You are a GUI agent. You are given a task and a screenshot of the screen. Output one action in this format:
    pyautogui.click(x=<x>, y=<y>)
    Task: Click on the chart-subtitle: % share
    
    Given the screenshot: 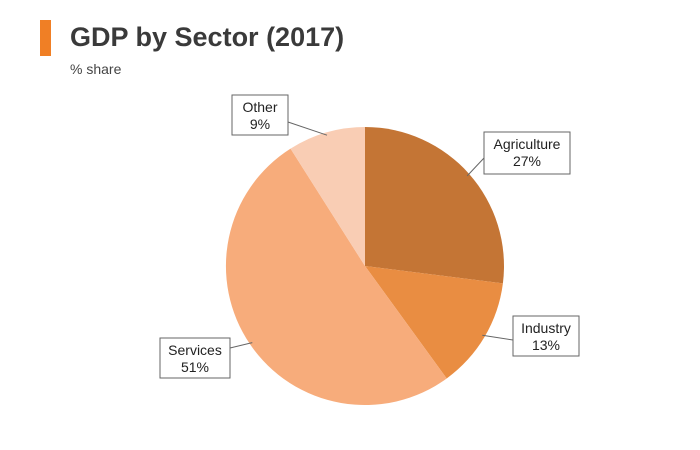 What is the action you would take?
    pyautogui.click(x=96, y=69)
    